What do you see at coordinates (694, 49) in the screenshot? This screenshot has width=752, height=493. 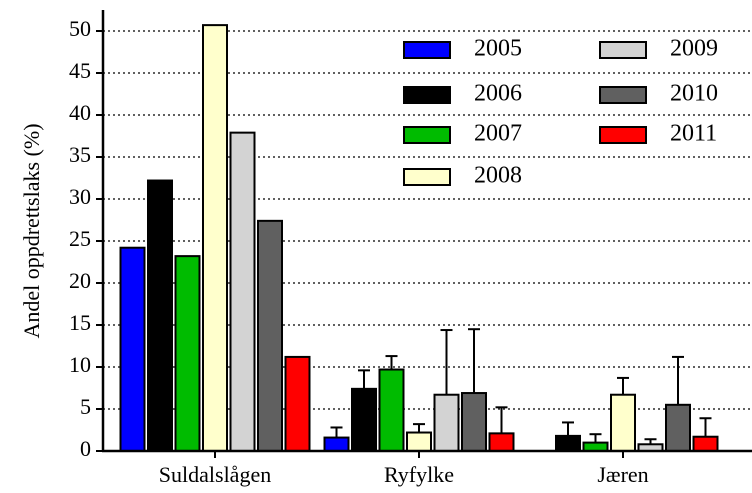 I see `legend-label: 2009` at bounding box center [694, 49].